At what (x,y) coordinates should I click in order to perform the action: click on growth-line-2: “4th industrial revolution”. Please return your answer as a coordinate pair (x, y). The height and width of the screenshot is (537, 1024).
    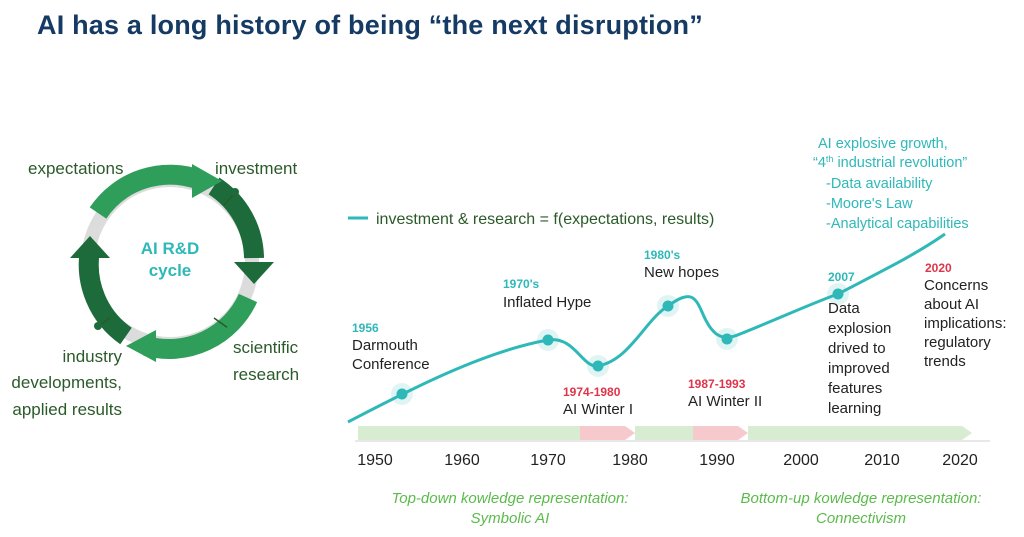
    Looking at the image, I should click on (890, 162).